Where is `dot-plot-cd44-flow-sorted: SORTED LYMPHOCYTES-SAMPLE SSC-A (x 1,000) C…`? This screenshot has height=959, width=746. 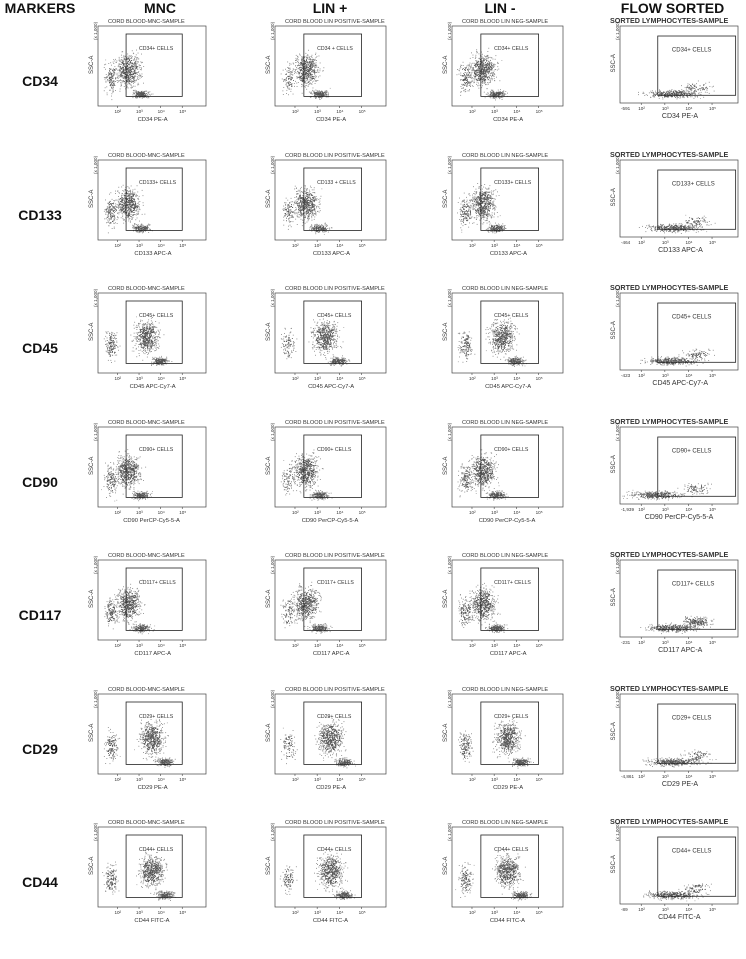 dot-plot-cd44-flow-sorted: SORTED LYMPHOCYTES-SAMPLE SSC-A (x 1,000) C… is located at coordinates (674, 869).